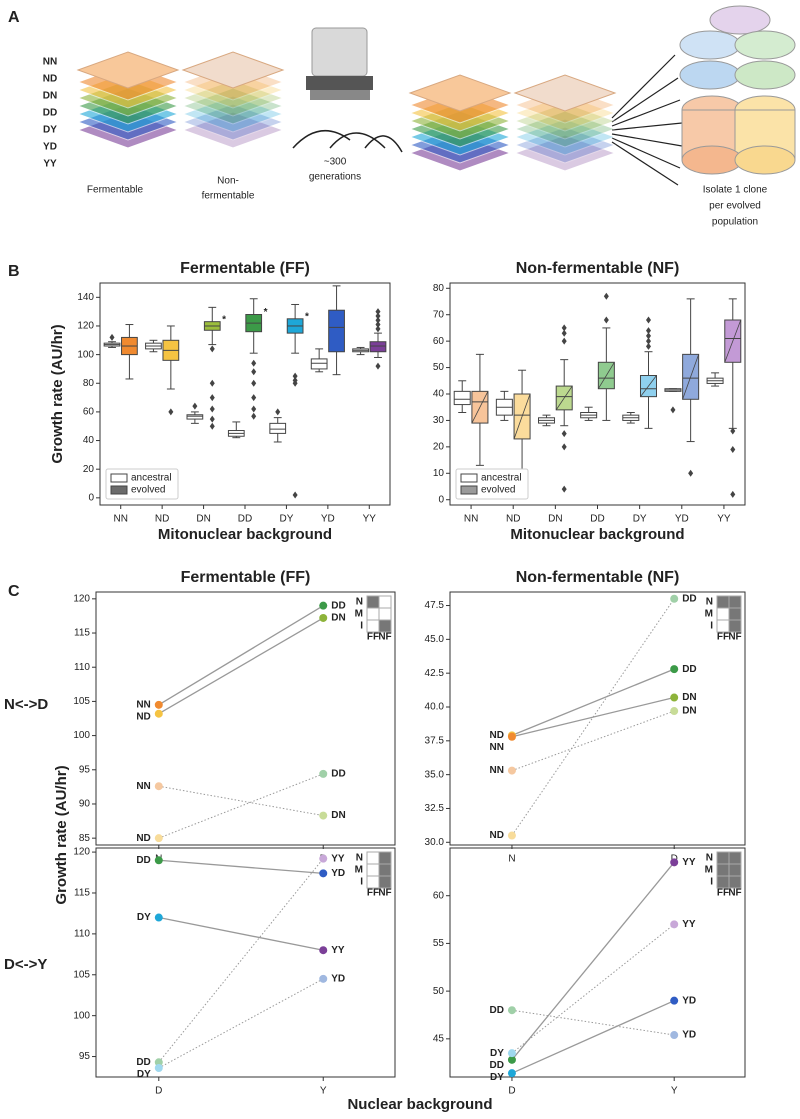  Describe the element at coordinates (723, 893) in the screenshot. I see `inset-col-label: FF` at that location.